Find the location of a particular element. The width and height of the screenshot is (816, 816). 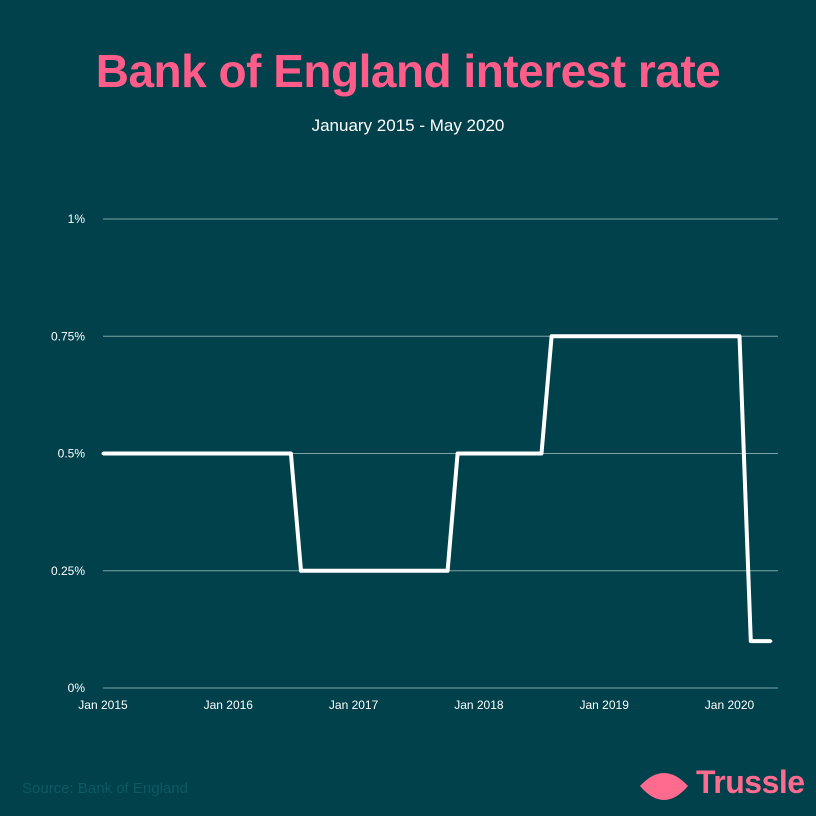

y-tick-label: 0.25% is located at coordinates (68, 571).